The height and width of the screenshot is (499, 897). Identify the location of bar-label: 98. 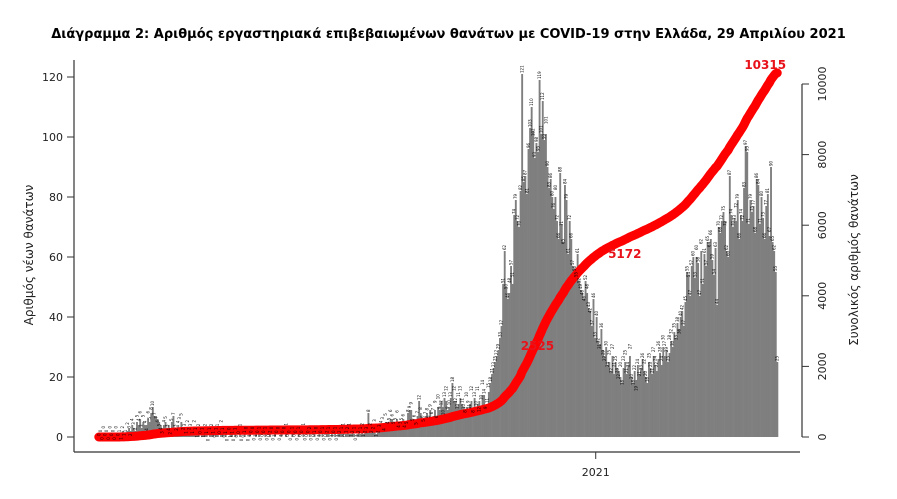
(536, 139).